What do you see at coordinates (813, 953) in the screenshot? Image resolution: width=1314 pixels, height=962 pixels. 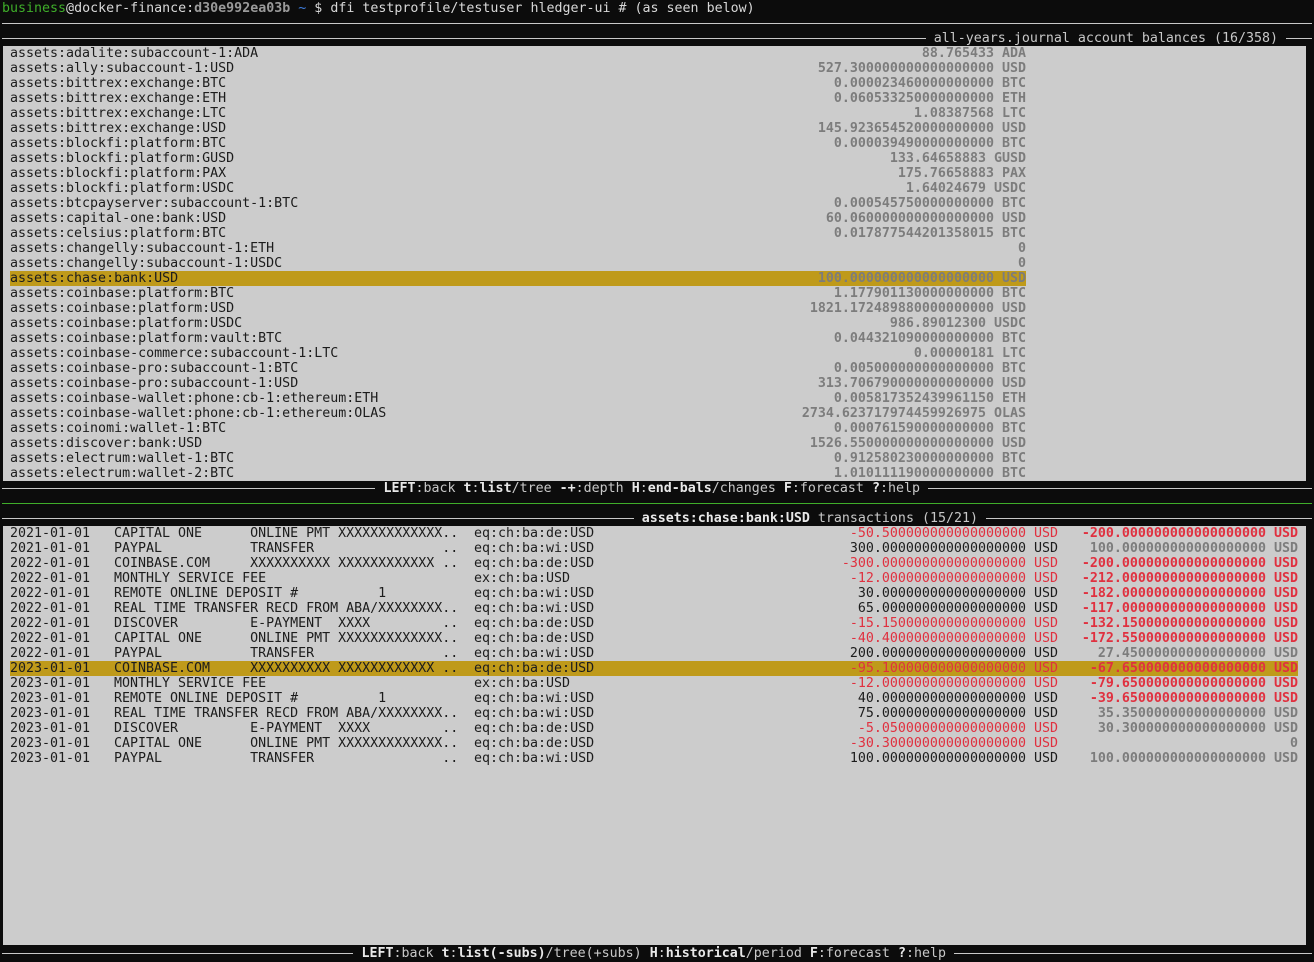 I see `help-key: F` at bounding box center [813, 953].